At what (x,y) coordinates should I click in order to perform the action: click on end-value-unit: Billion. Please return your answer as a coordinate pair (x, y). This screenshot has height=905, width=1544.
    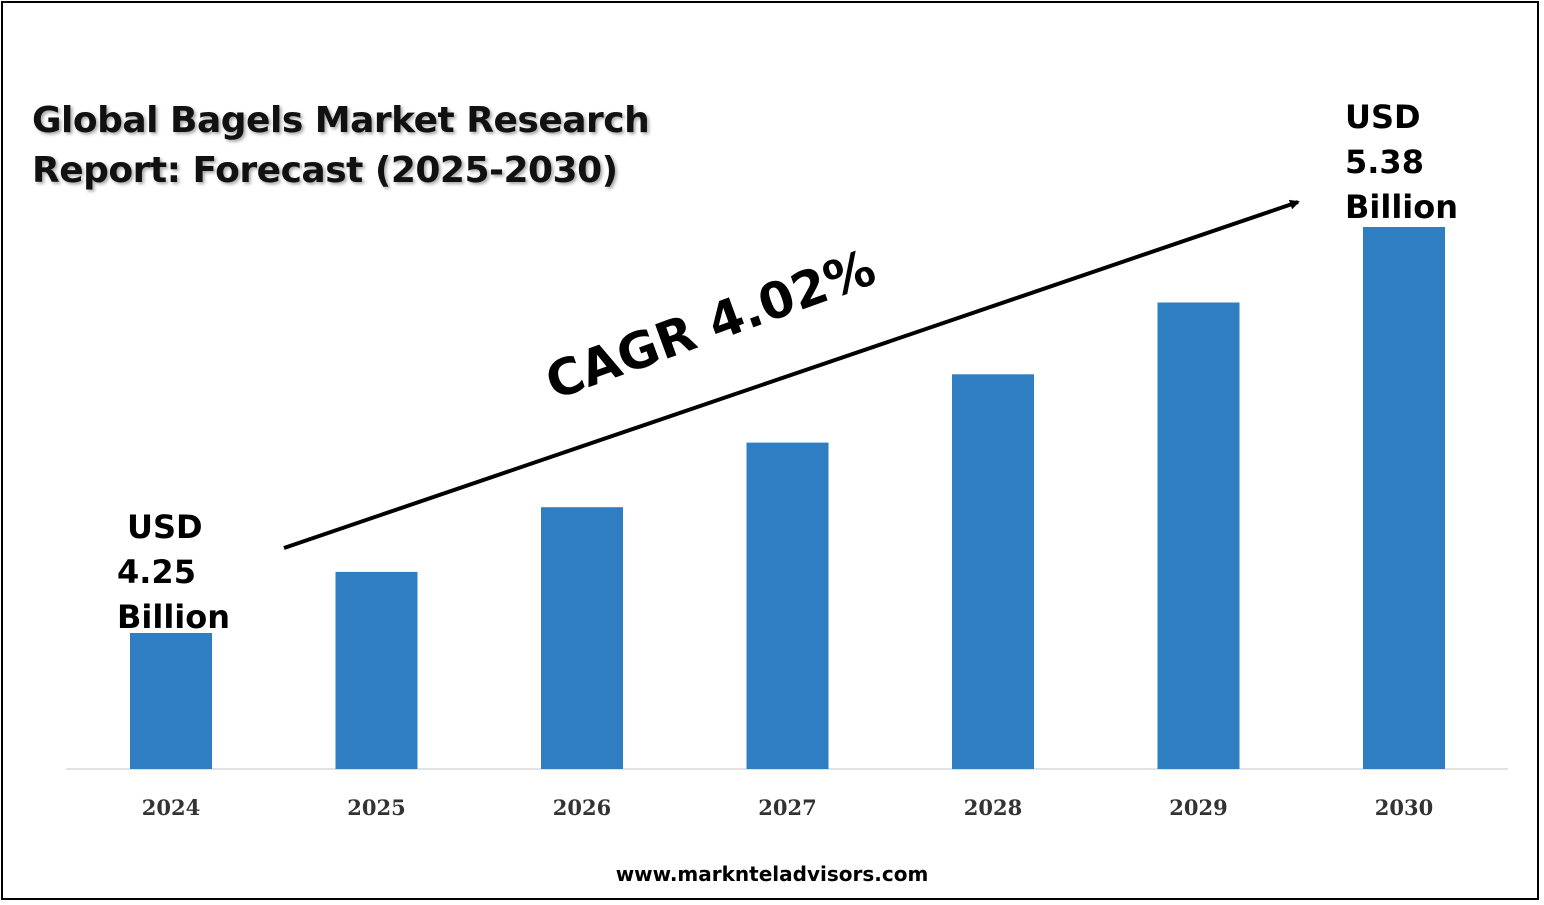
    Looking at the image, I should click on (1402, 207).